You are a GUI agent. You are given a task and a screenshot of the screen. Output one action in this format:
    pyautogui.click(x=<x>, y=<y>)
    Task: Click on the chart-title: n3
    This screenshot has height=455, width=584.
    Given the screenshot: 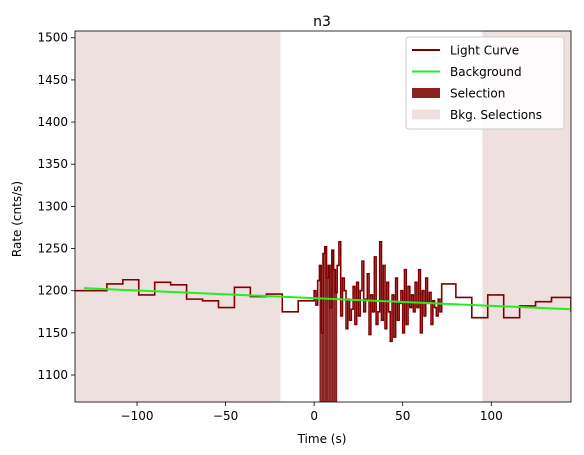 What is the action you would take?
    pyautogui.click(x=322, y=22)
    